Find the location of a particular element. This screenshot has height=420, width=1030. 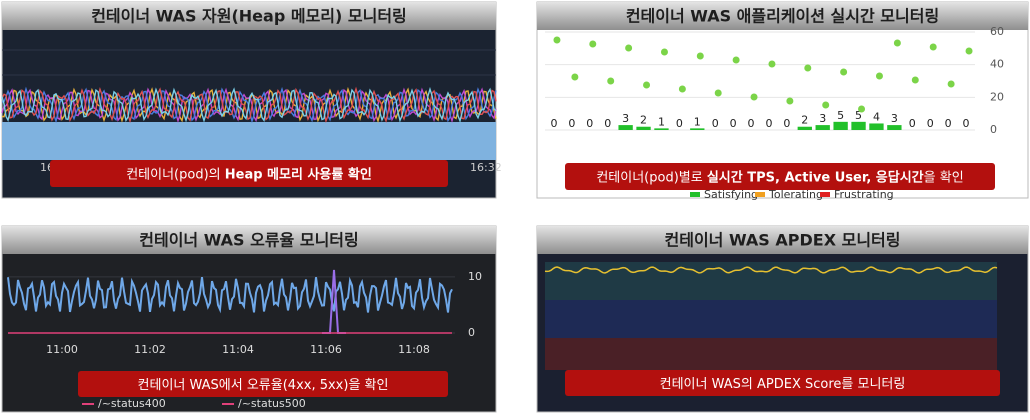

y-tick-label: 10 is located at coordinates (475, 276).